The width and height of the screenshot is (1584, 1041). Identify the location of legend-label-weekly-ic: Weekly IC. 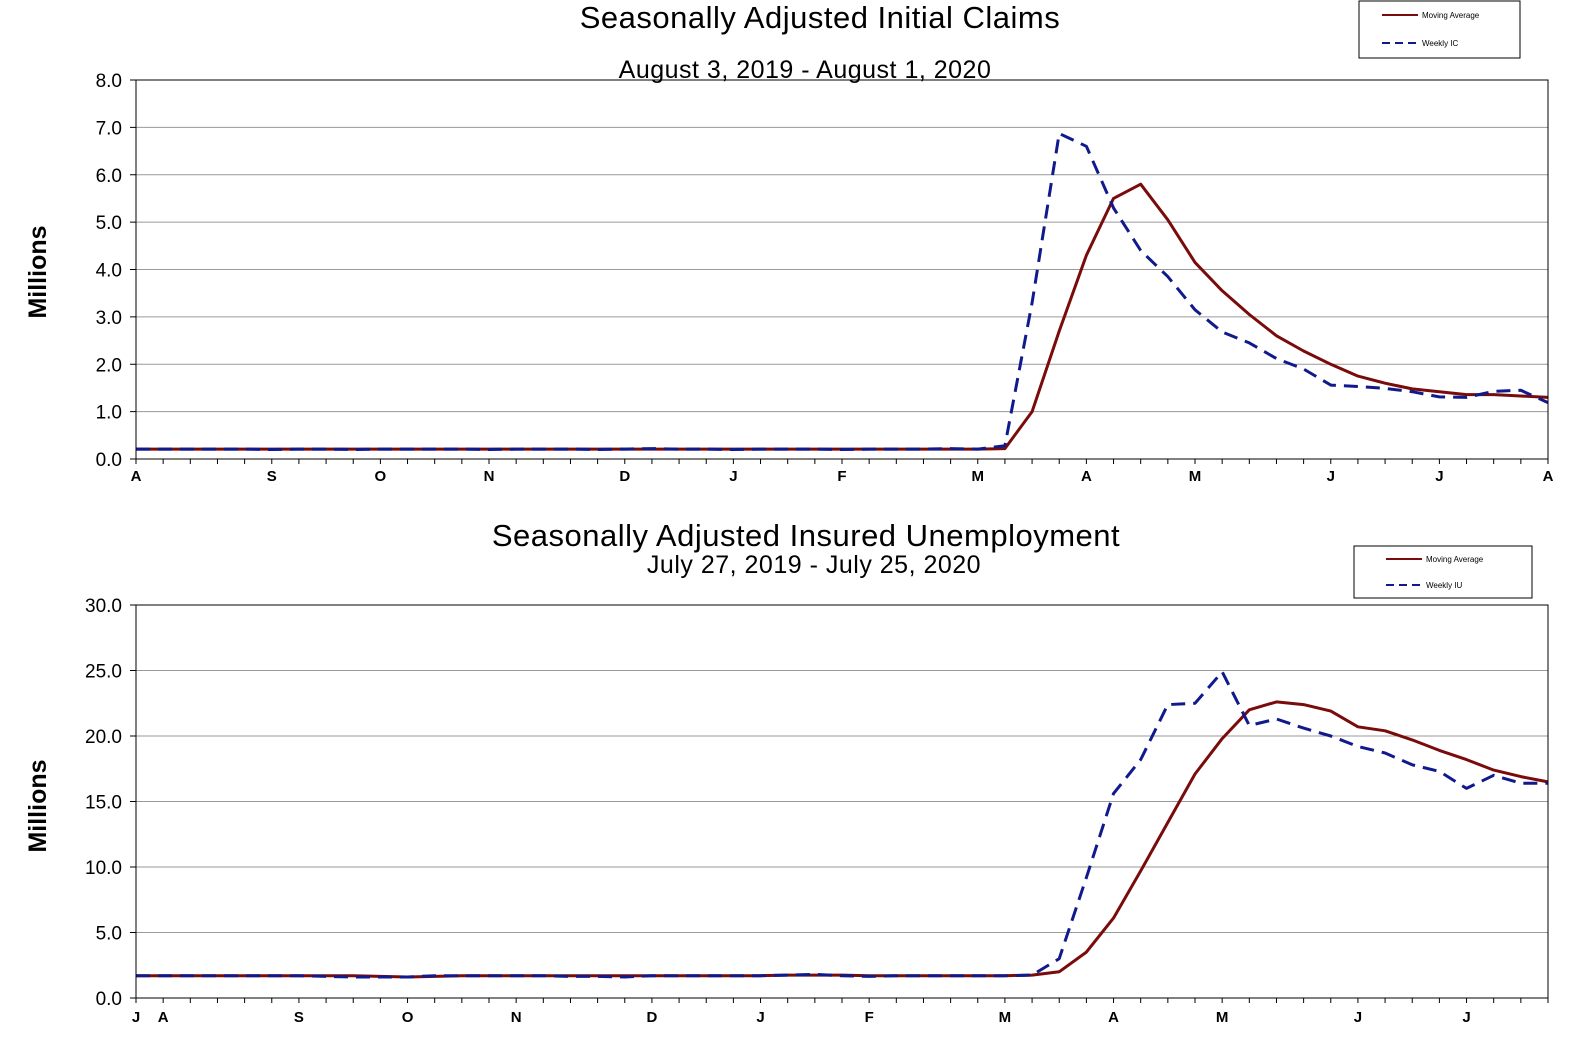
(1440, 43).